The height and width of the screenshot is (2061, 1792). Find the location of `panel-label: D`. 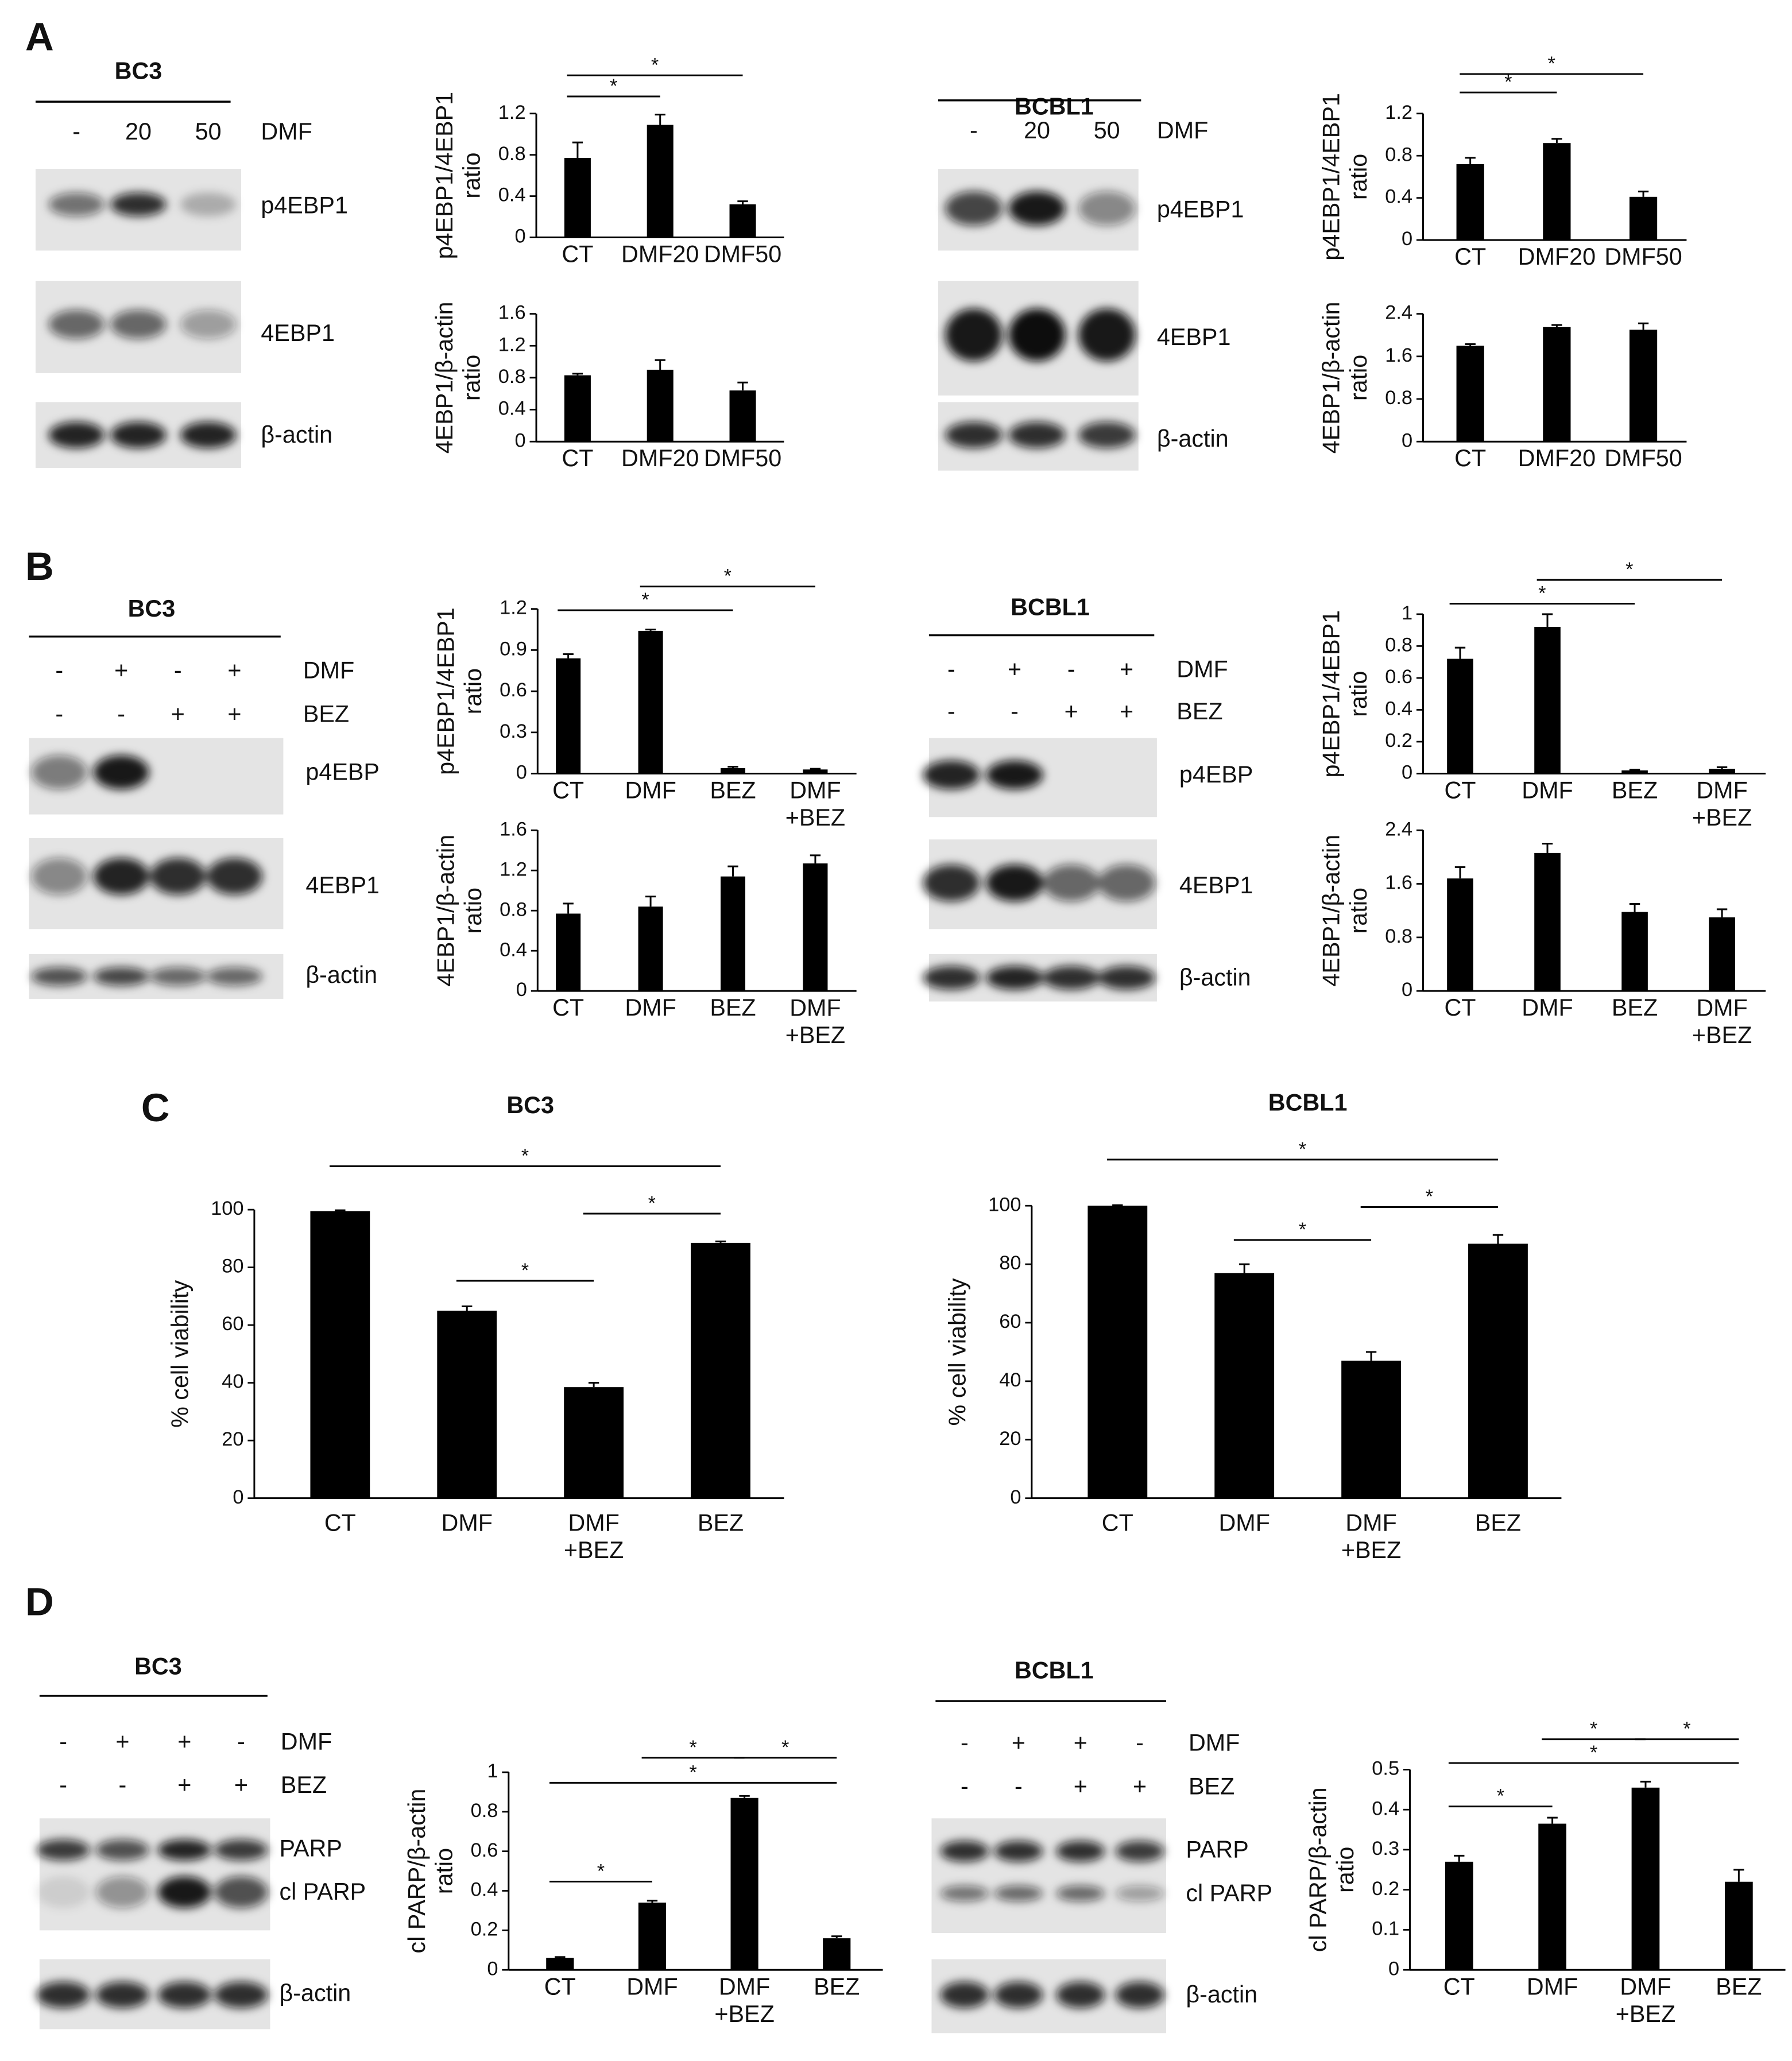

panel-label: D is located at coordinates (39, 1602).